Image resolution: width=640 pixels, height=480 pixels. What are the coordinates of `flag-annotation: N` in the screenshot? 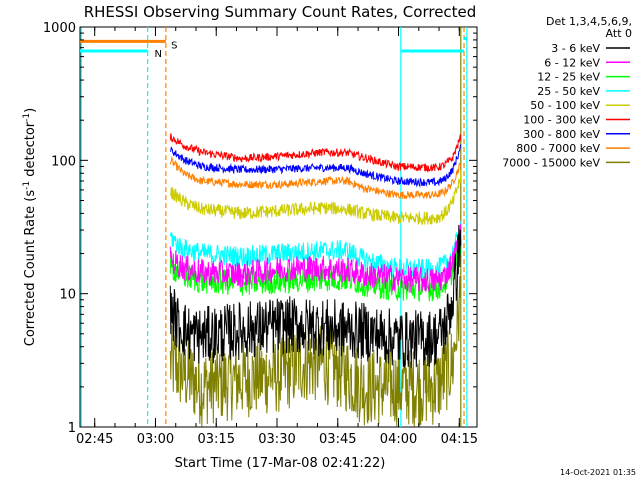 It's located at (158, 54).